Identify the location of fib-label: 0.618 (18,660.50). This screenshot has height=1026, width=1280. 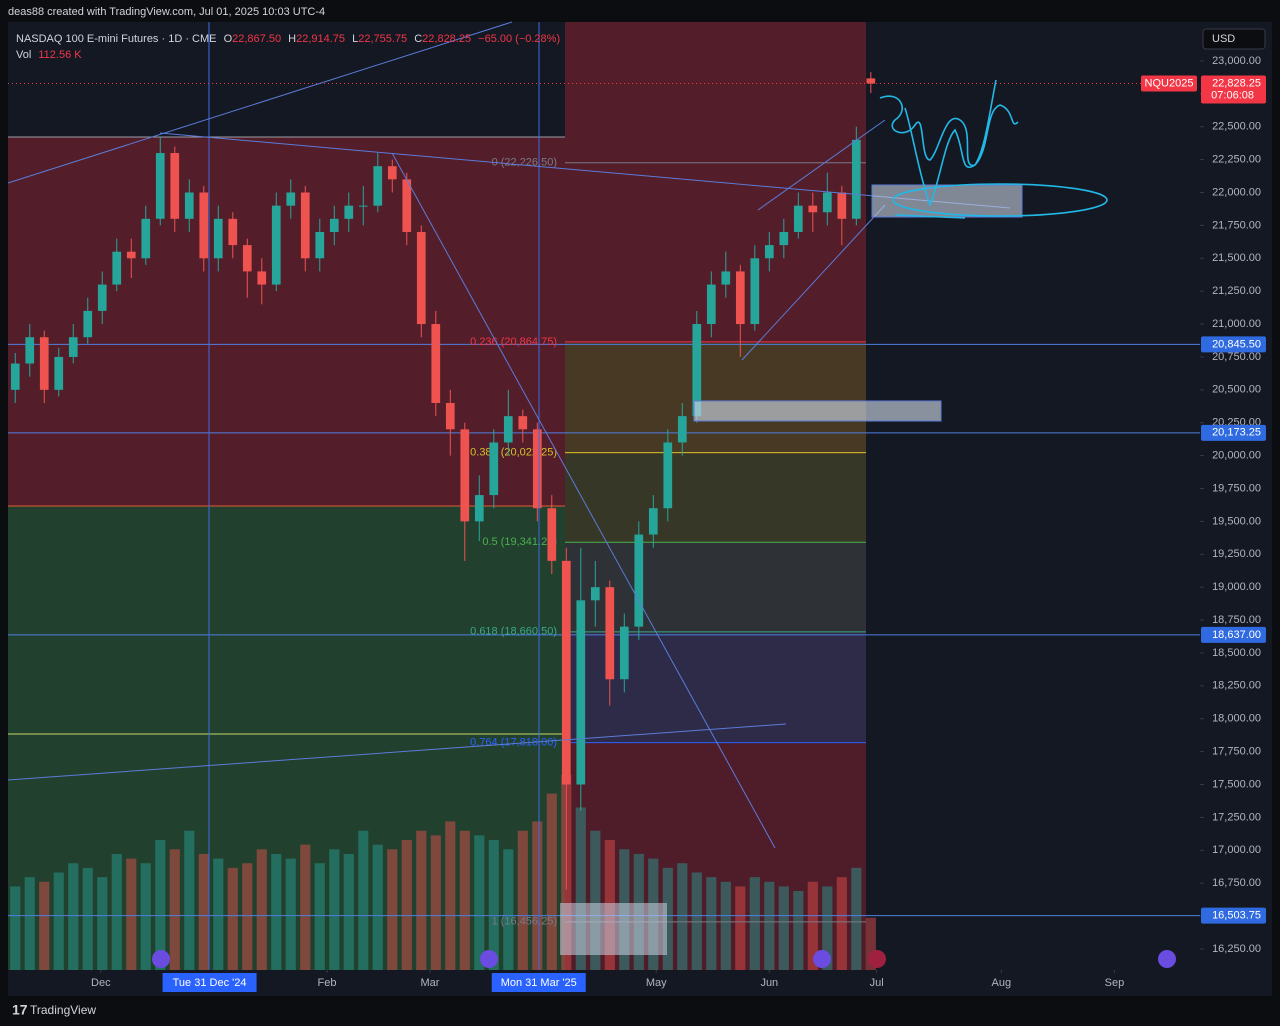
(513, 632).